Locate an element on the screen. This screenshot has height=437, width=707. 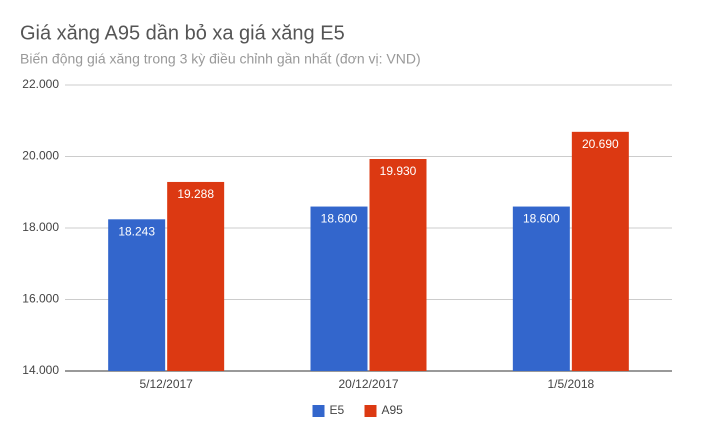
legend-label: E5 is located at coordinates (337, 410).